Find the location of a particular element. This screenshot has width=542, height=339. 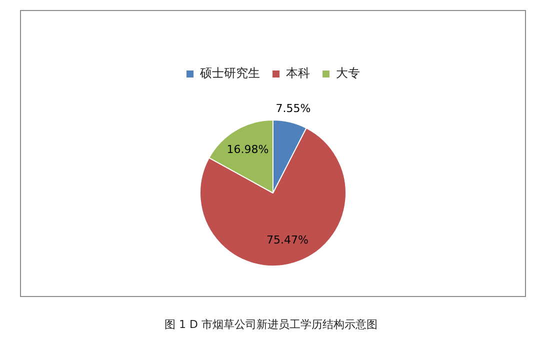

caption: 图 1 D 市烟草公司新进员工学历结构示意图 is located at coordinates (271, 324).